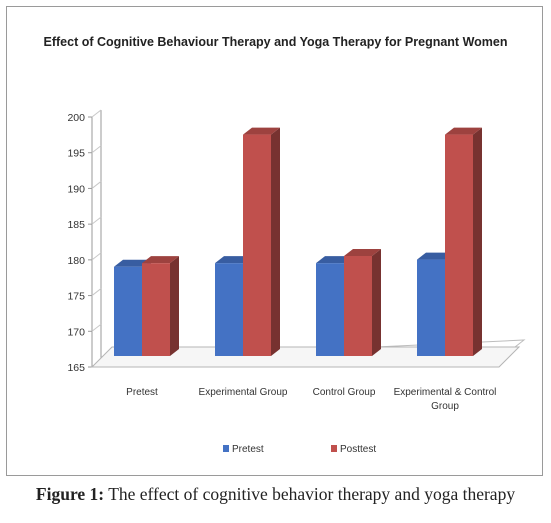 The image size is (551, 523). What do you see at coordinates (445, 392) in the screenshot?
I see `x-tick-label: Experimental & Control` at bounding box center [445, 392].